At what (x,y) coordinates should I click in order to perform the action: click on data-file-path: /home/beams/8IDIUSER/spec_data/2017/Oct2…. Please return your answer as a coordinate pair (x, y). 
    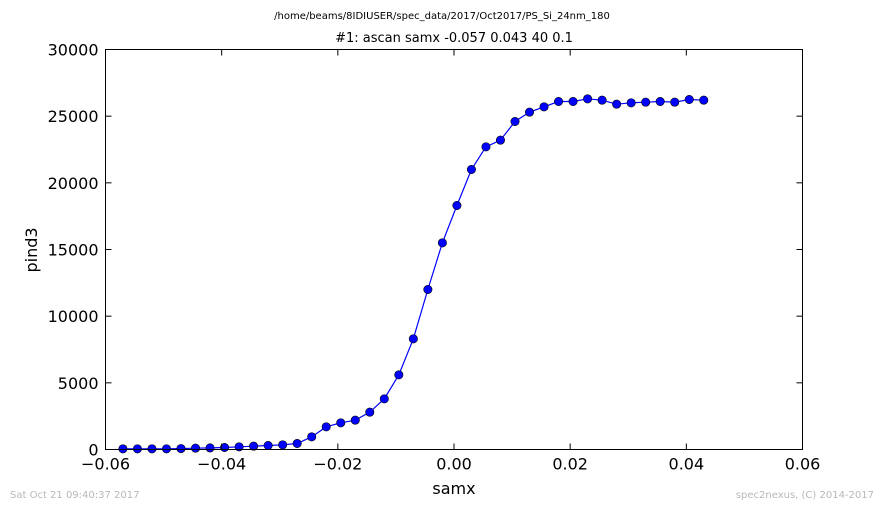
    Looking at the image, I should click on (442, 16).